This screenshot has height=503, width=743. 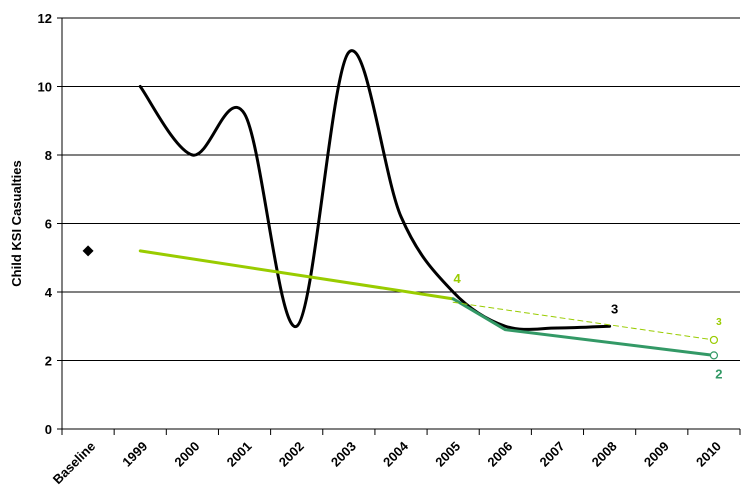 I want to click on y-tick-label: 0, so click(x=48, y=429).